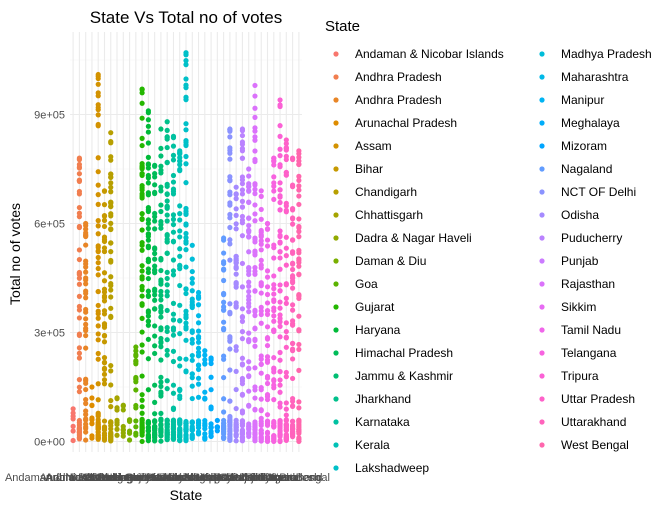 The width and height of the screenshot is (670, 510). Describe the element at coordinates (595, 77) in the screenshot. I see `legend-label: Maharashtra` at that location.